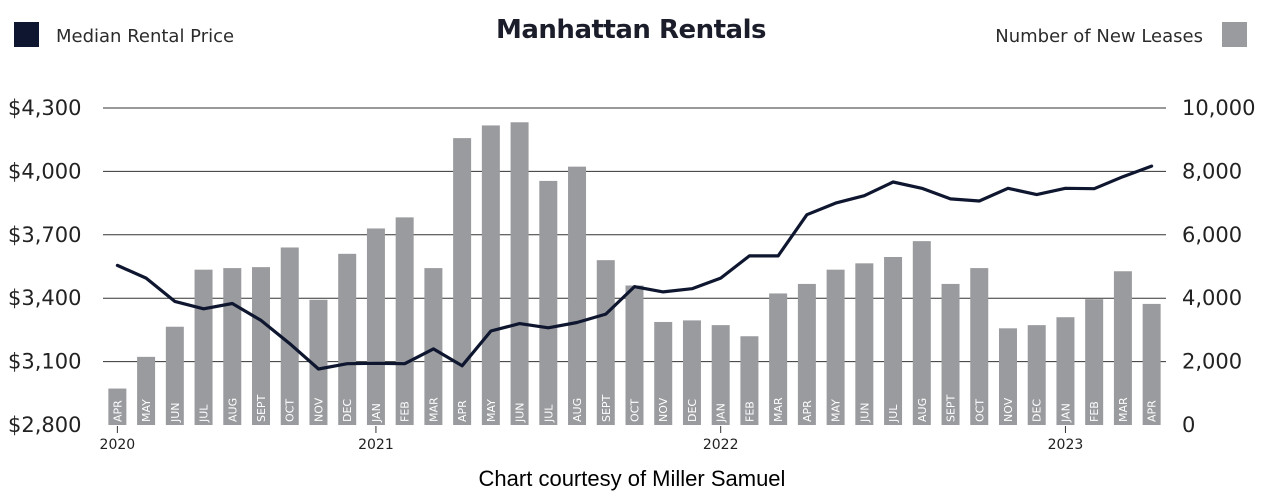 This screenshot has width=1266, height=504. I want to click on right-tick-label: 8,000, so click(1212, 171).